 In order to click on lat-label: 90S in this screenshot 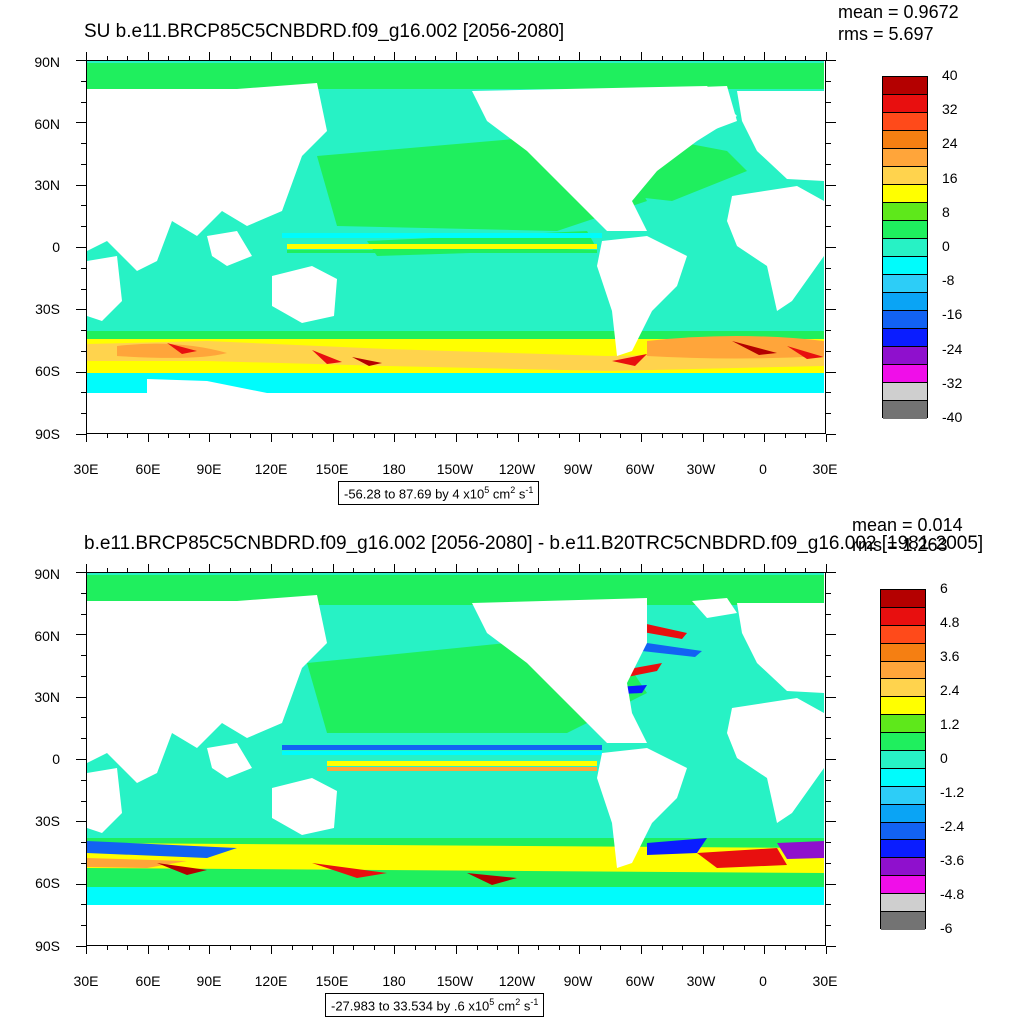, I will do `click(47, 434)`.